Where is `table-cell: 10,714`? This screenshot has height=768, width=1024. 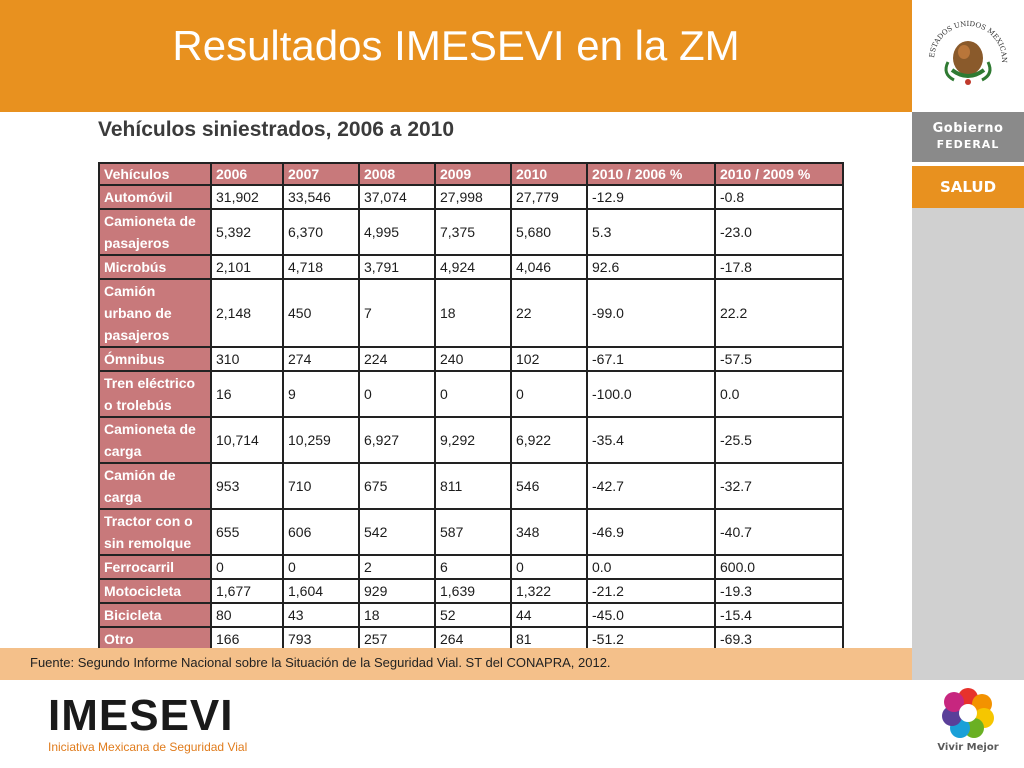 table-cell: 10,714 is located at coordinates (247, 440).